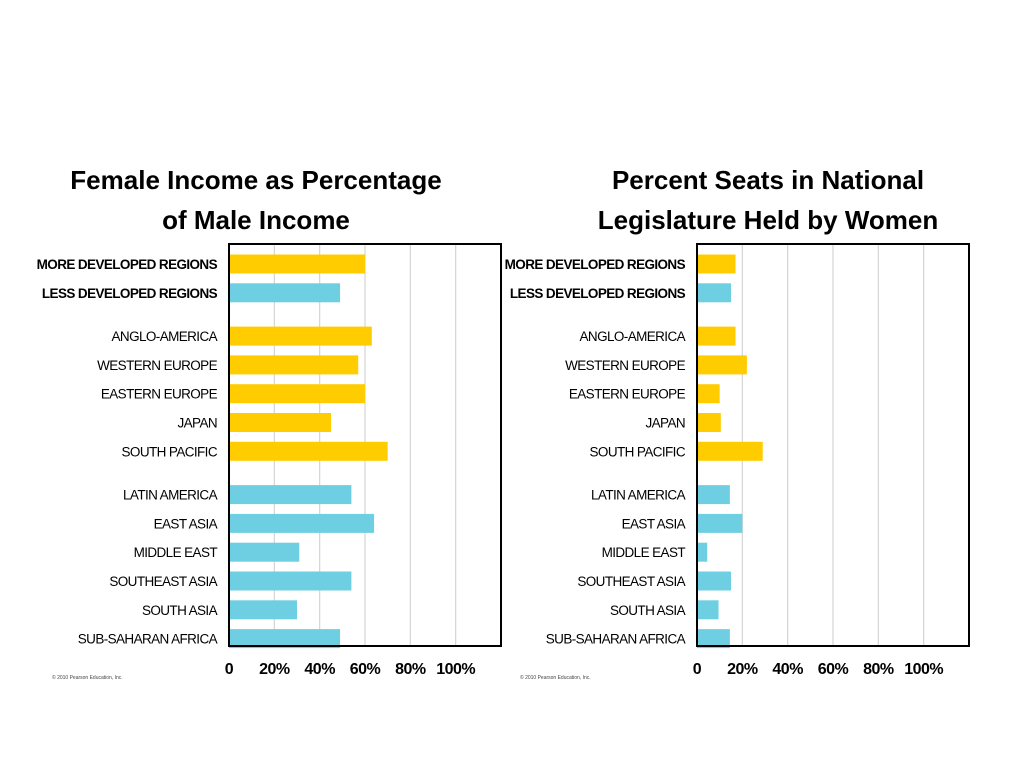 This screenshot has width=1024, height=768. Describe the element at coordinates (768, 220) in the screenshot. I see `chart-title-line-2: Legislature Held by Women` at that location.